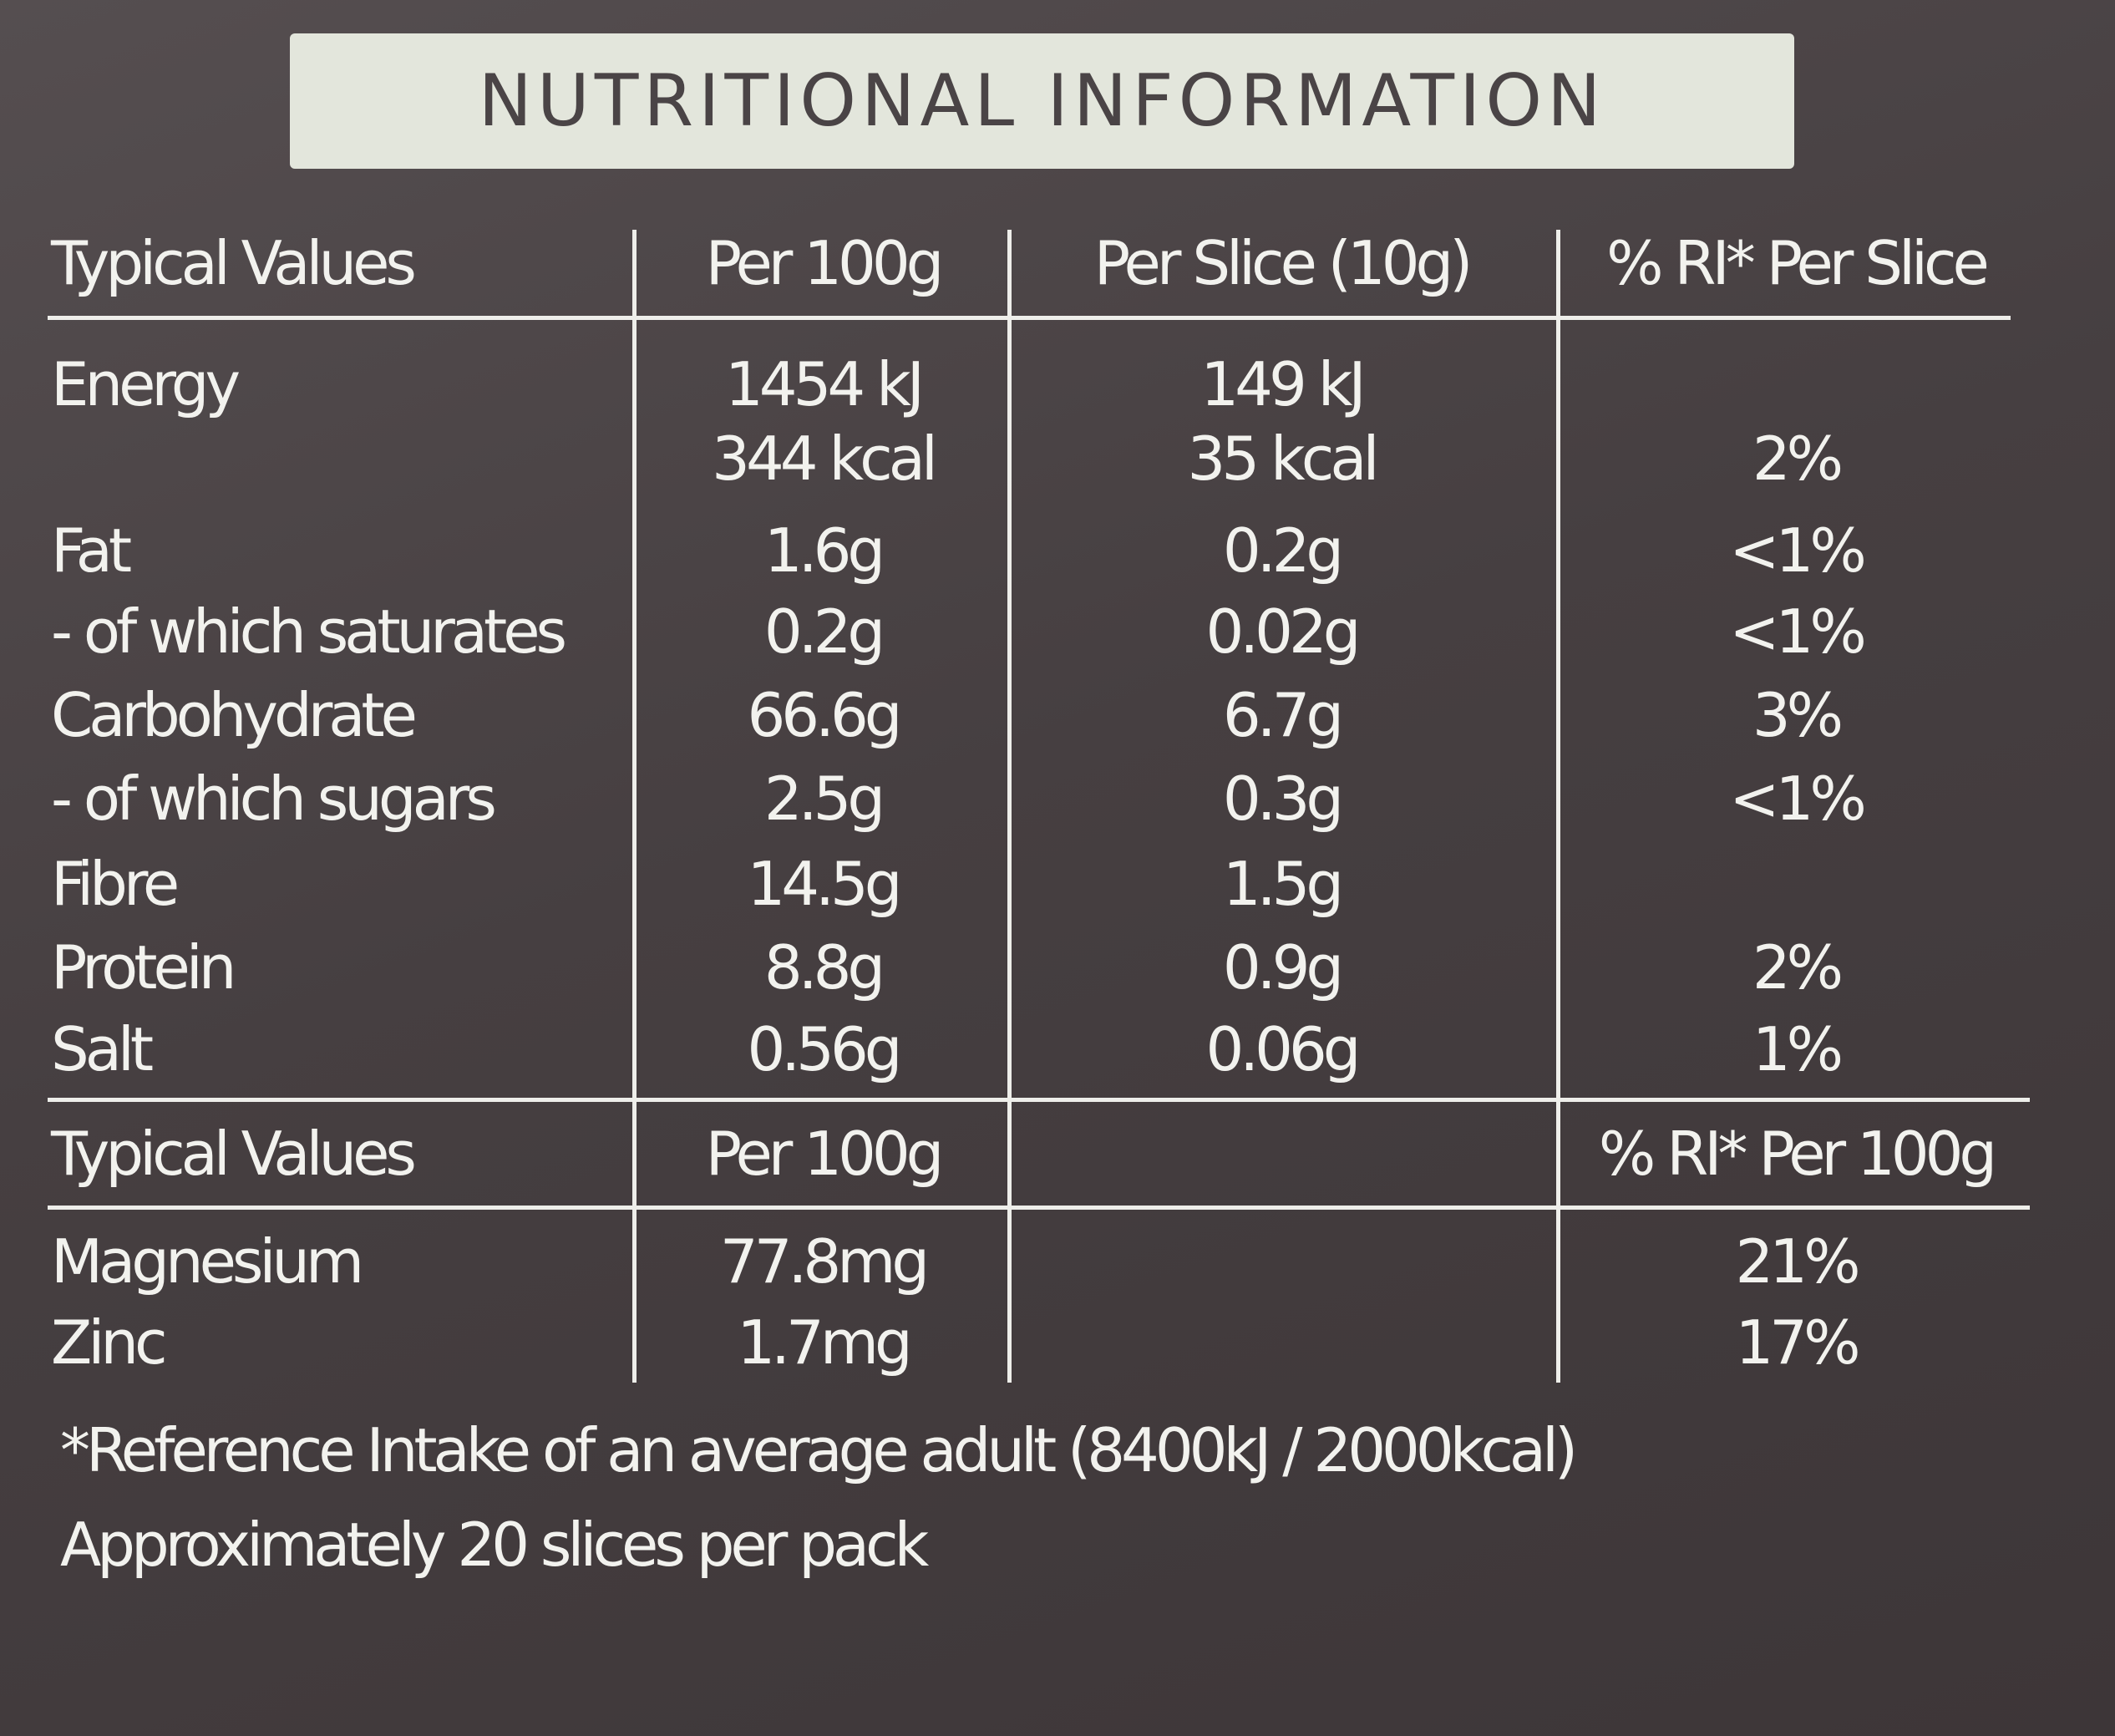 The width and height of the screenshot is (2115, 1736). I want to click on per-100g: 1.7mg, so click(824, 1342).